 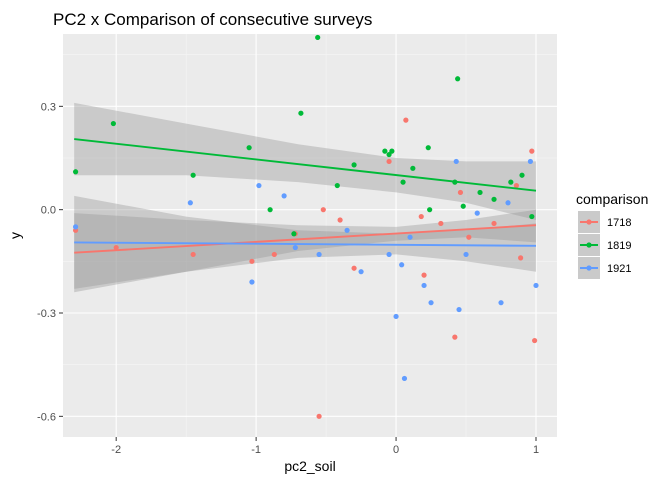 I want to click on legend-label-1819: 1819, so click(x=619, y=246).